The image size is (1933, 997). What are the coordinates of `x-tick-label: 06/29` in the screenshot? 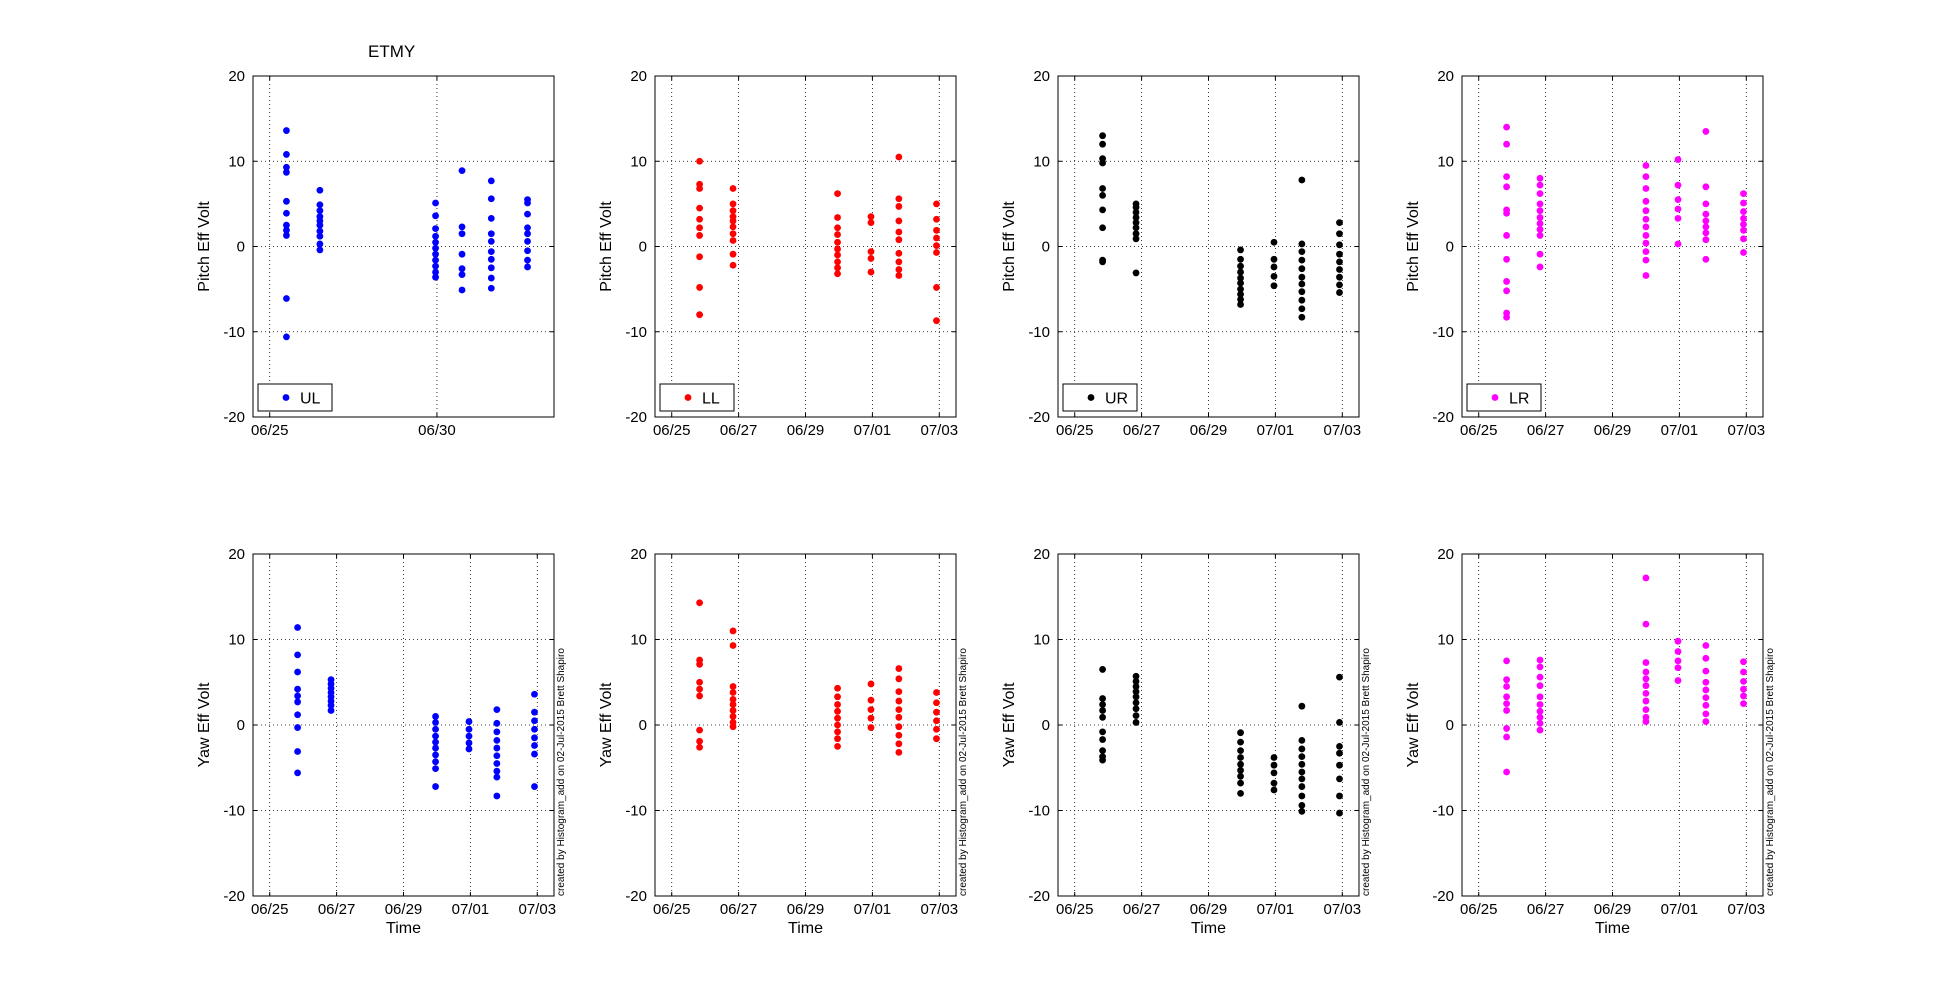 It's located at (1209, 430).